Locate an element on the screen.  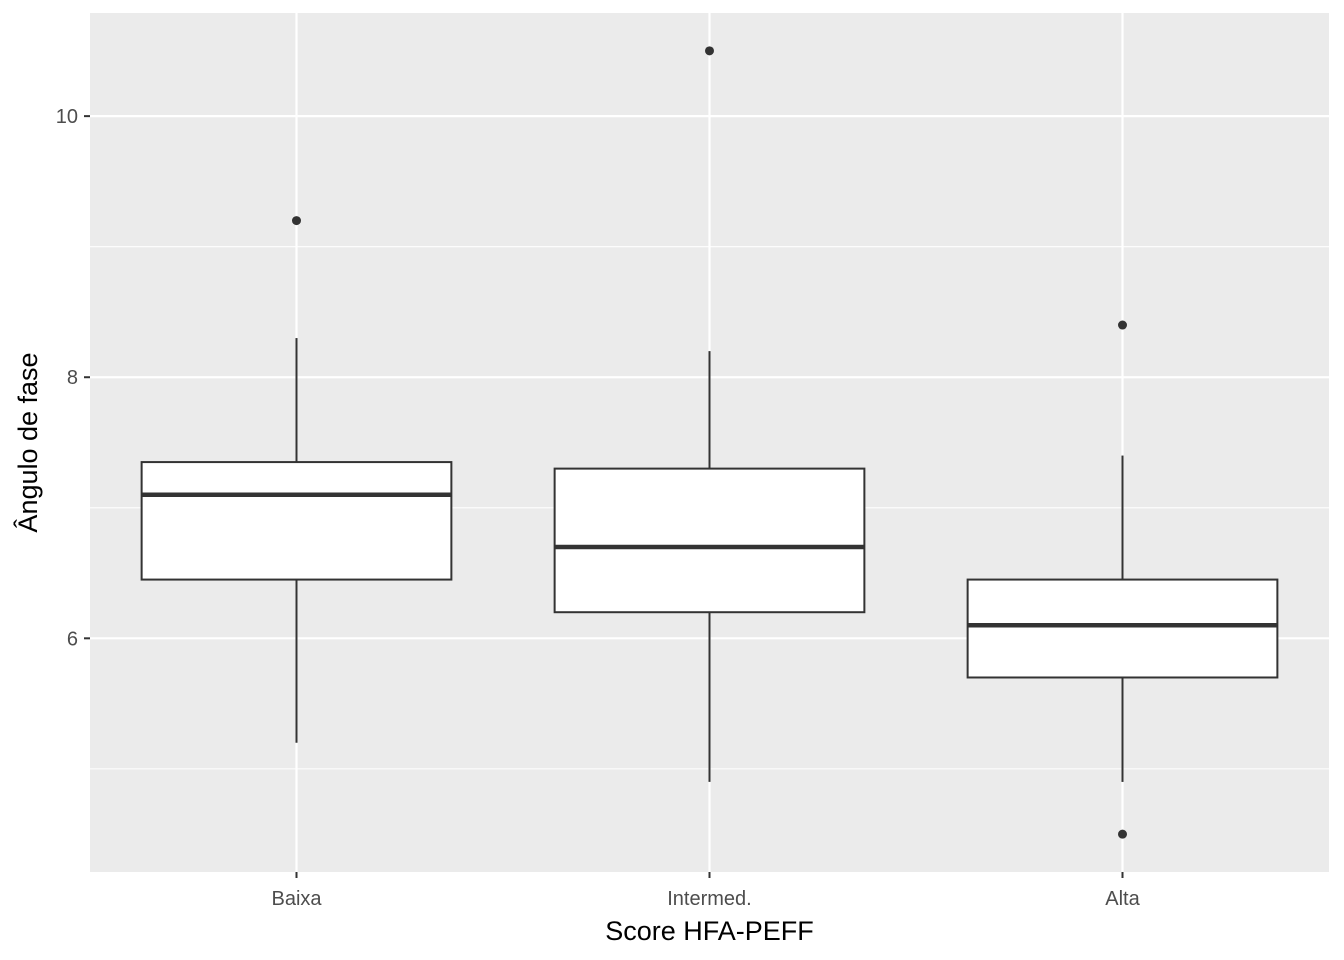
x-tick-label: Baixa is located at coordinates (296, 899).